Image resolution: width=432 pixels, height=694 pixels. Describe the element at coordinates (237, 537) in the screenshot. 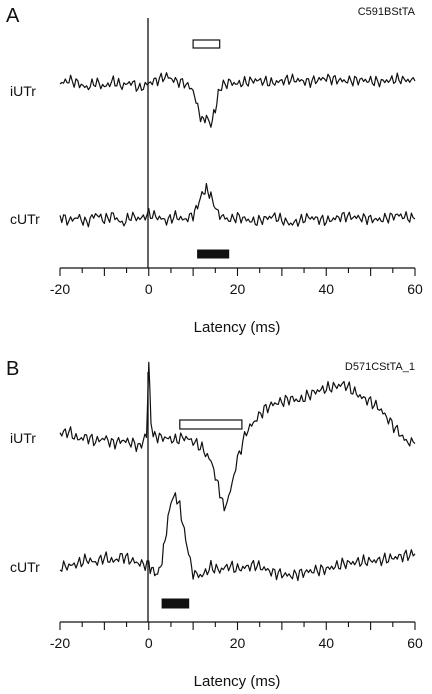

I see `panel-b-contra-trace` at that location.